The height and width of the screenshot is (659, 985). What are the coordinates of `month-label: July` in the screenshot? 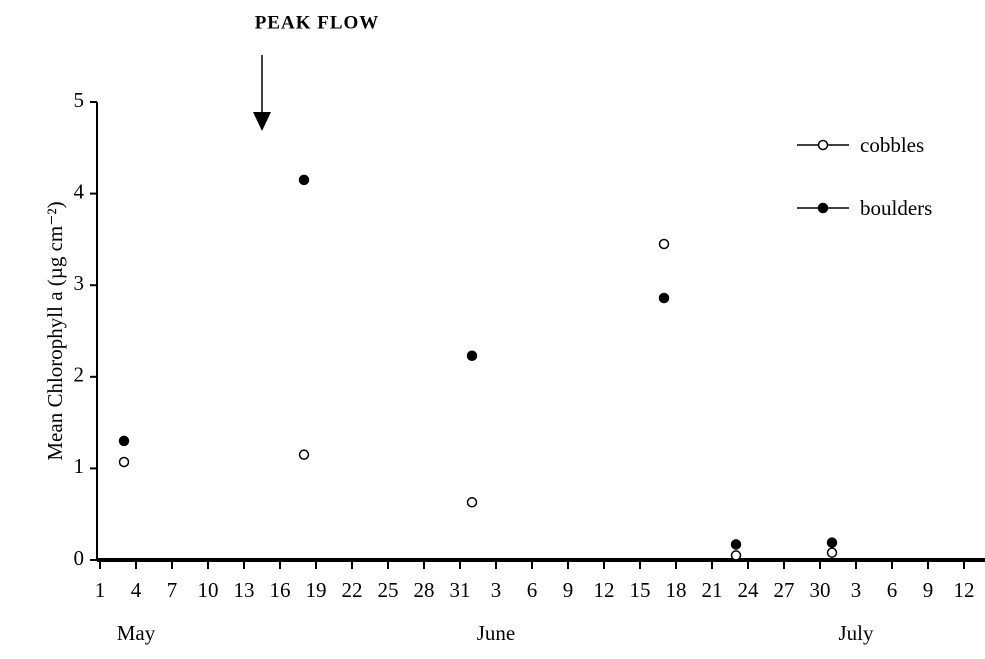 It's located at (856, 633).